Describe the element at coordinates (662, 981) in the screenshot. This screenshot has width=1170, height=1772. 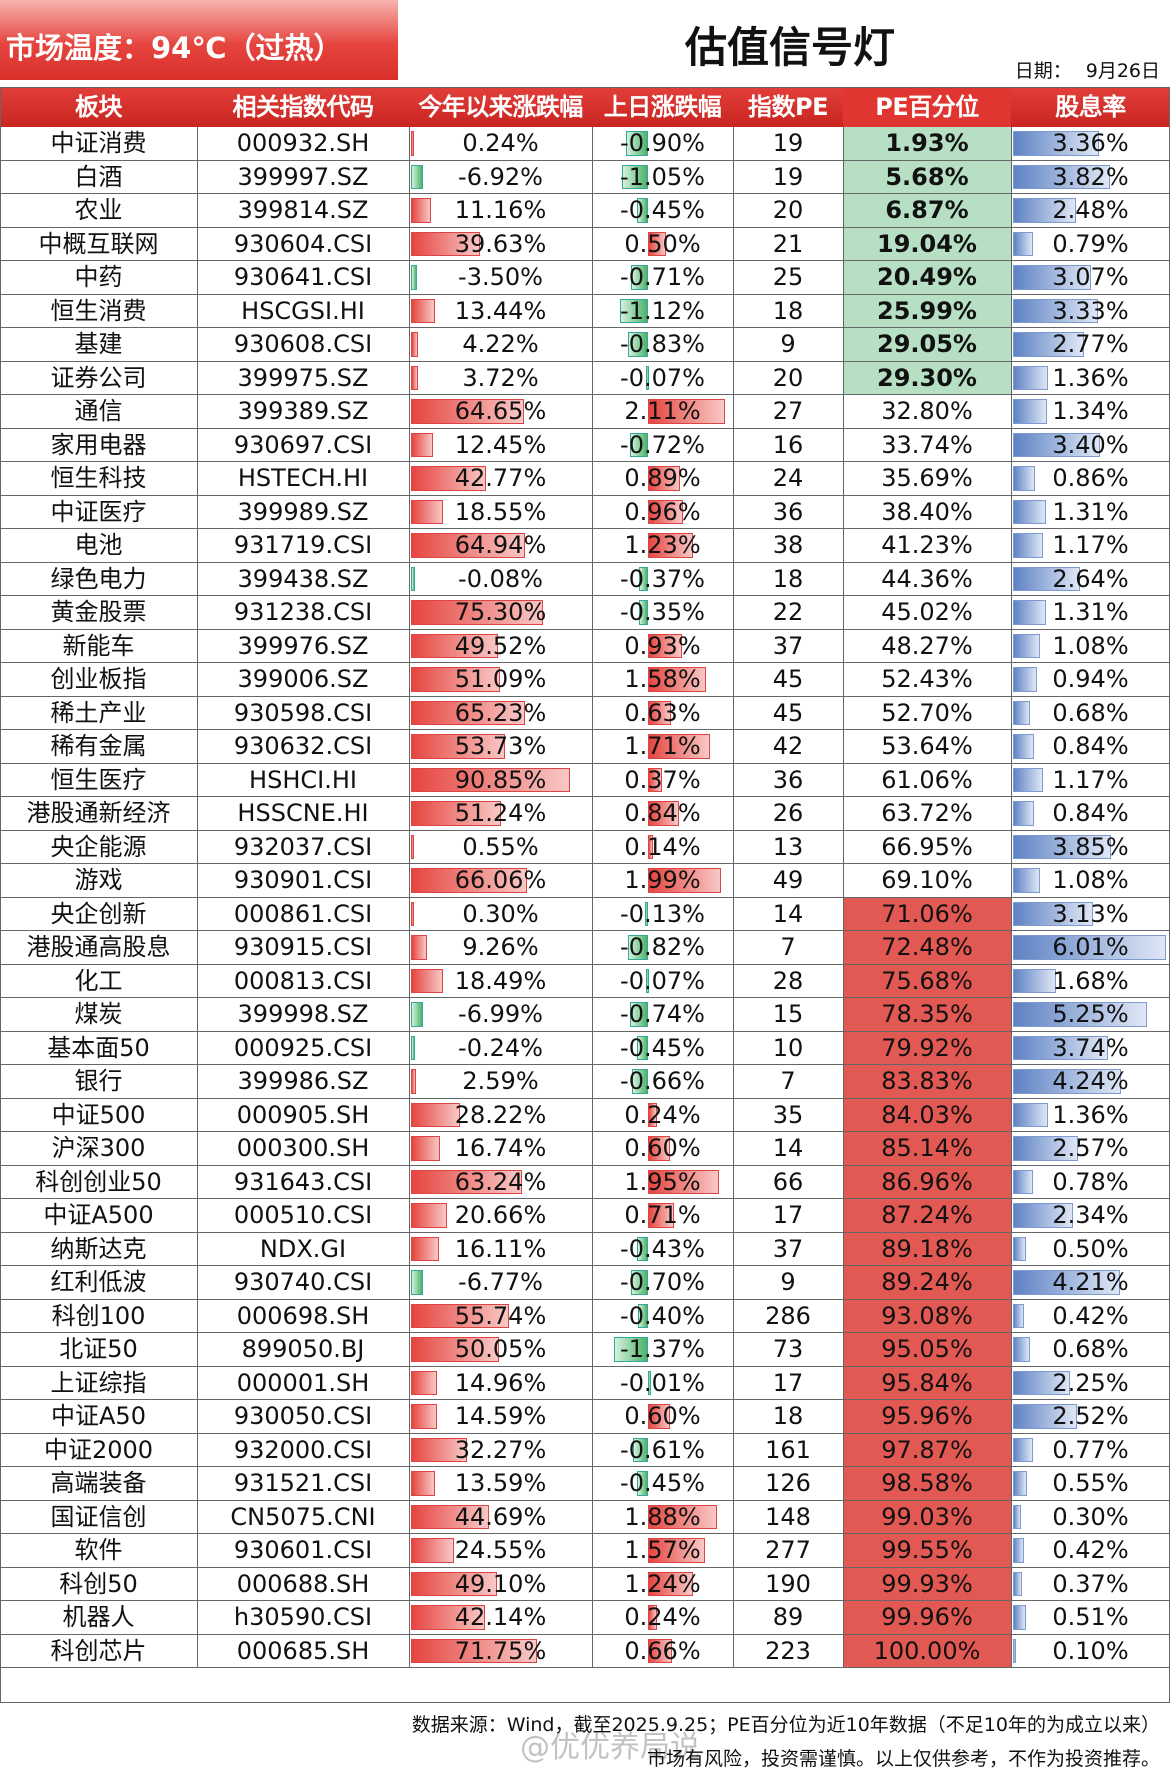
I see `prev-day-change: -0.07%` at that location.